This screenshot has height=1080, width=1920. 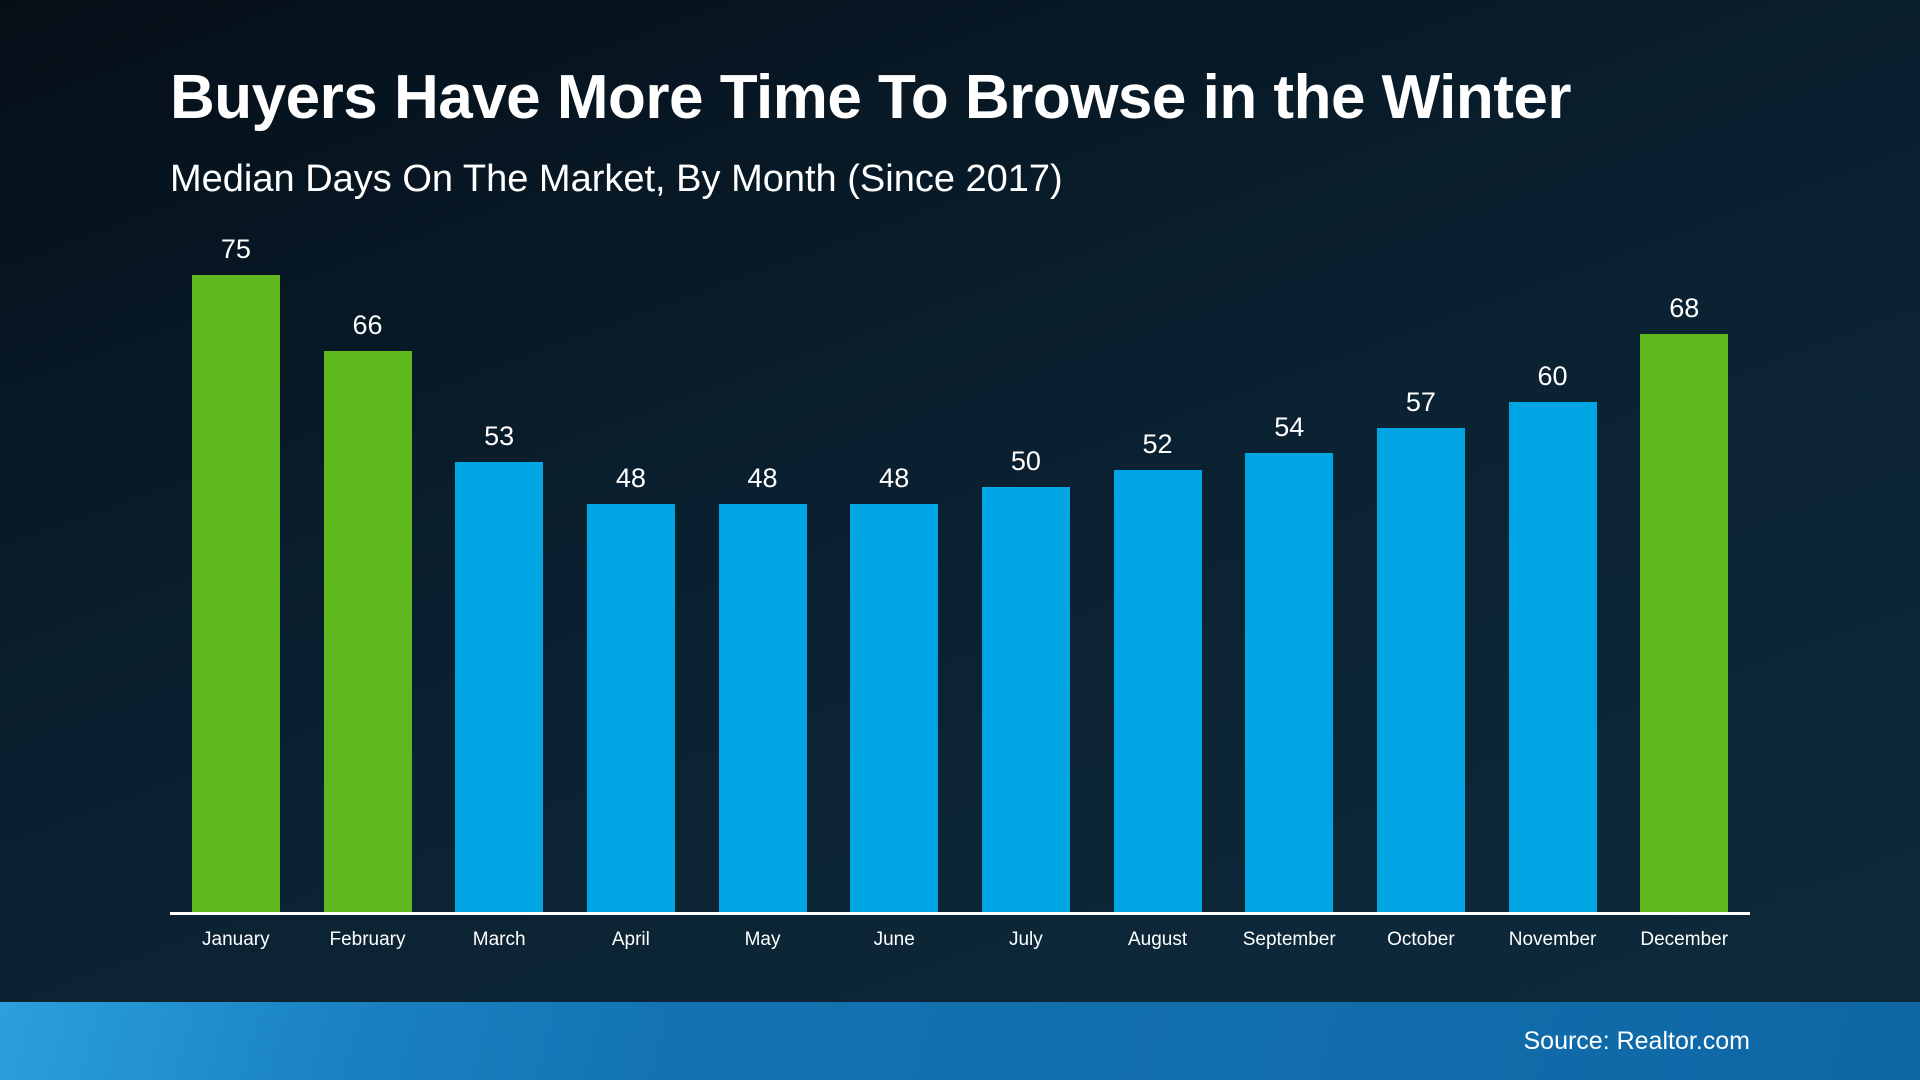 I want to click on footer-band: Source: Realtor.com, so click(x=960, y=1041).